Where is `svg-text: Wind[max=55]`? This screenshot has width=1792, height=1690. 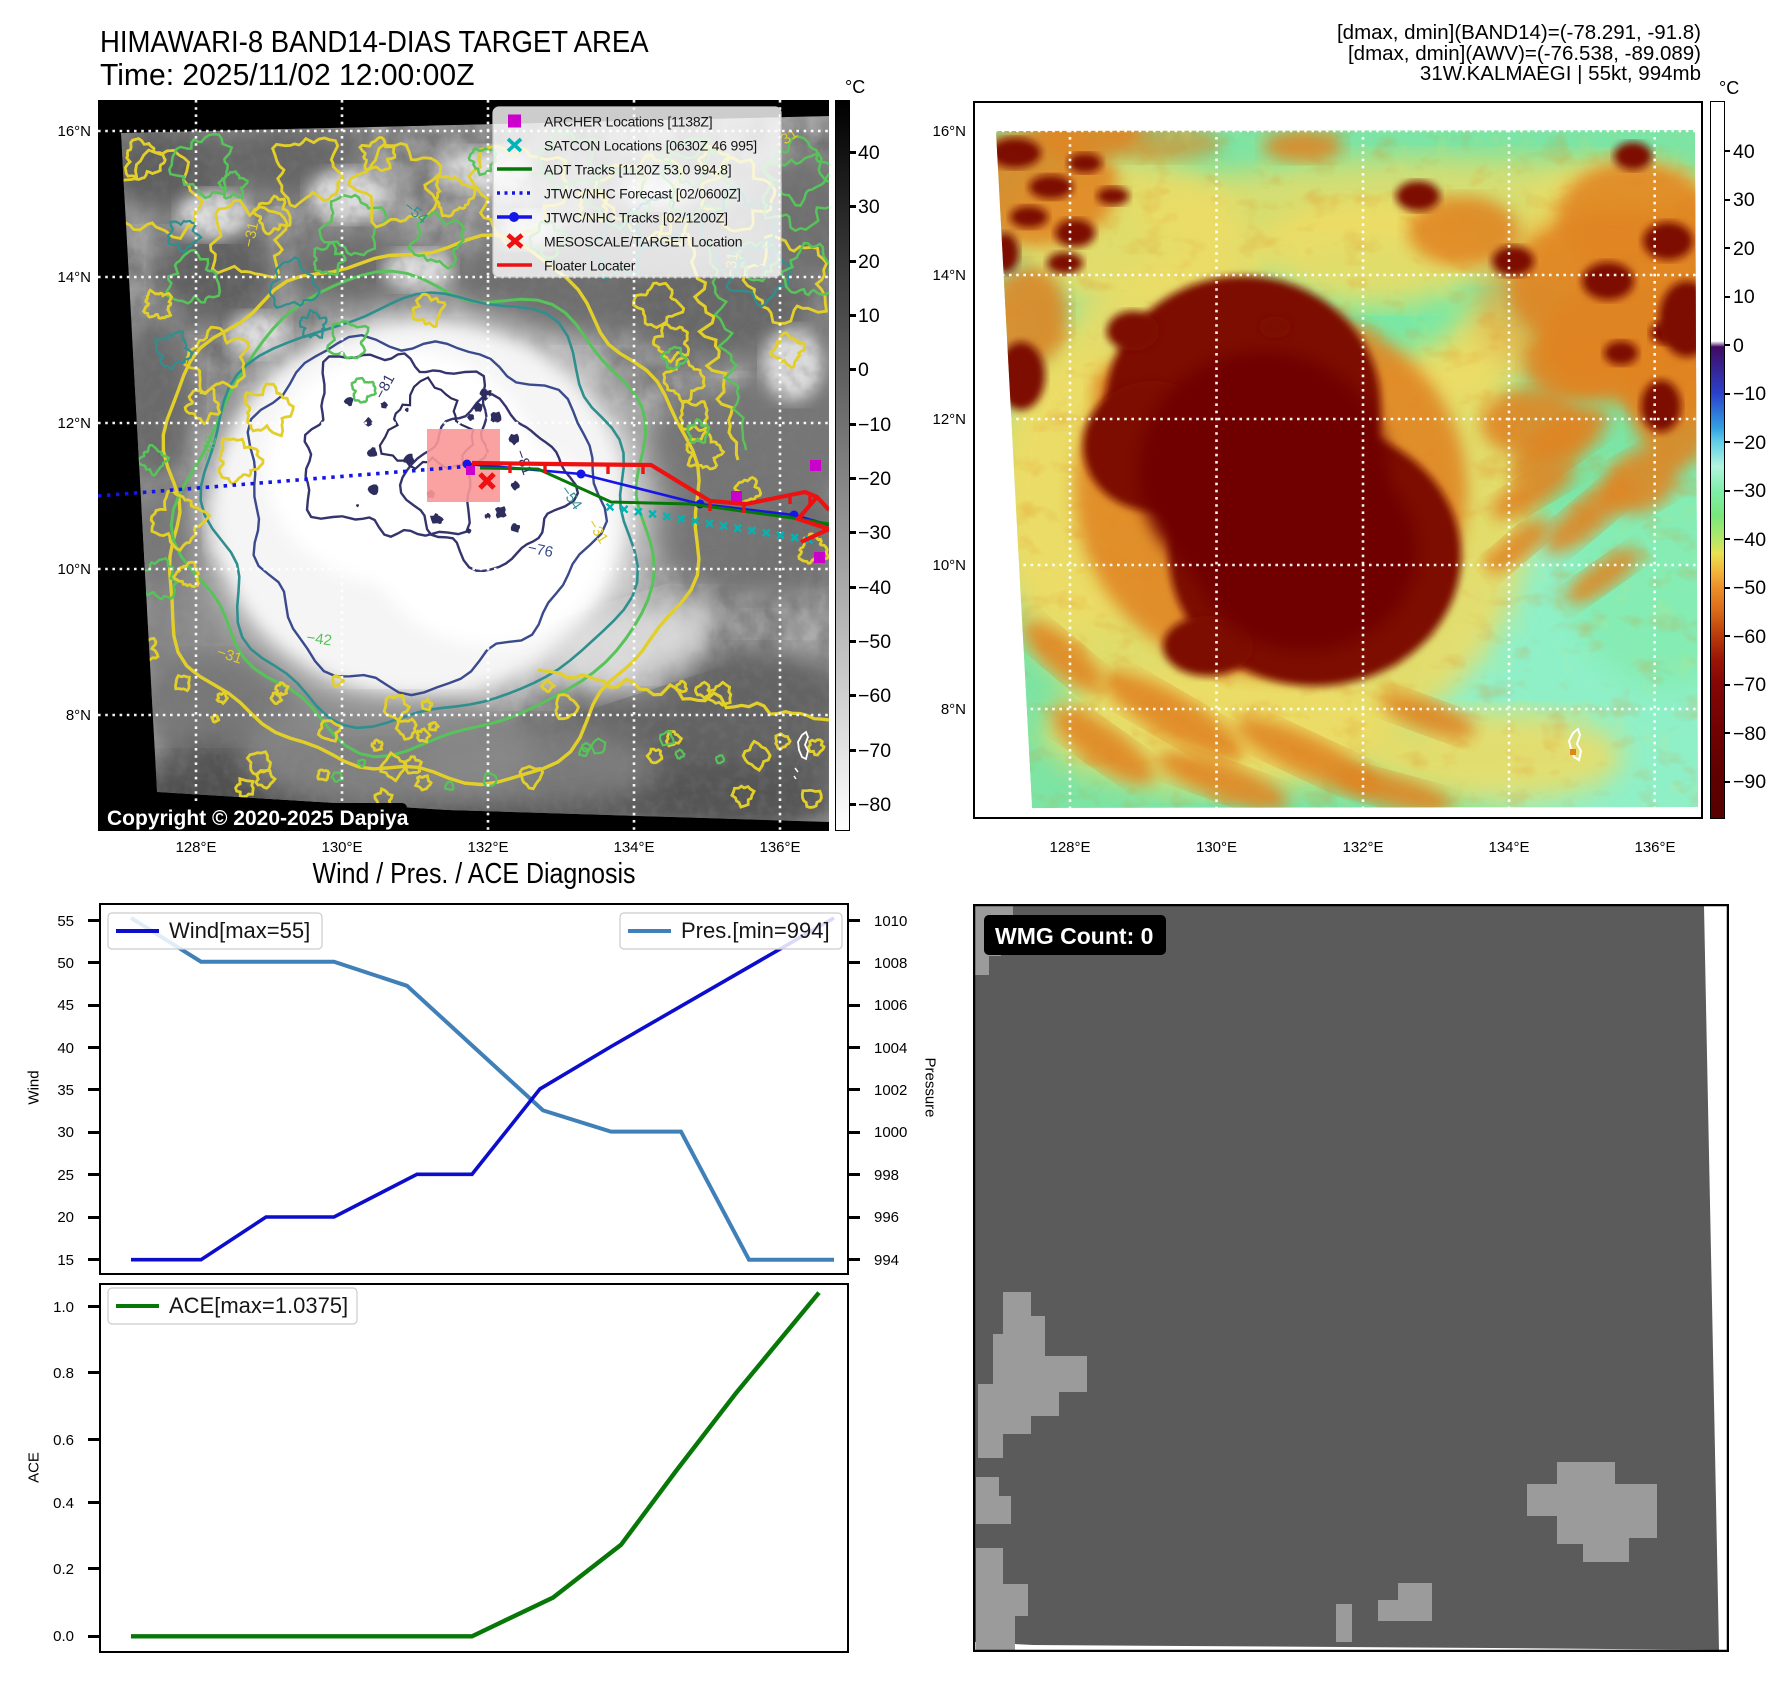
svg-text: Wind[max=55] is located at coordinates (239, 930).